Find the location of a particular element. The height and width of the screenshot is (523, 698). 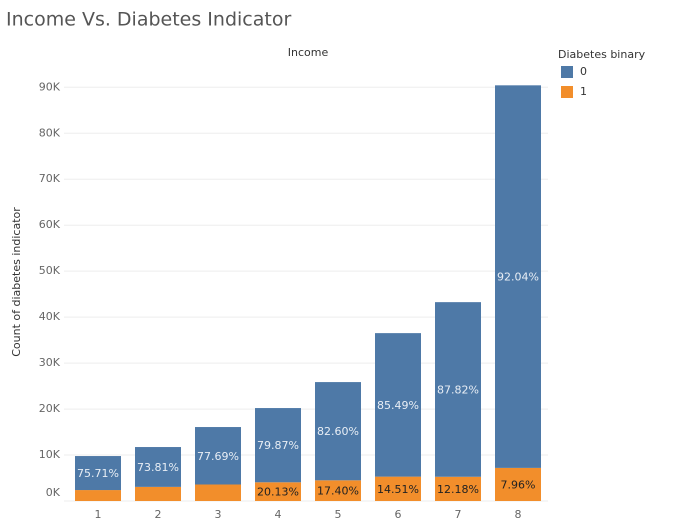

data-label: 75.71% is located at coordinates (98, 473).